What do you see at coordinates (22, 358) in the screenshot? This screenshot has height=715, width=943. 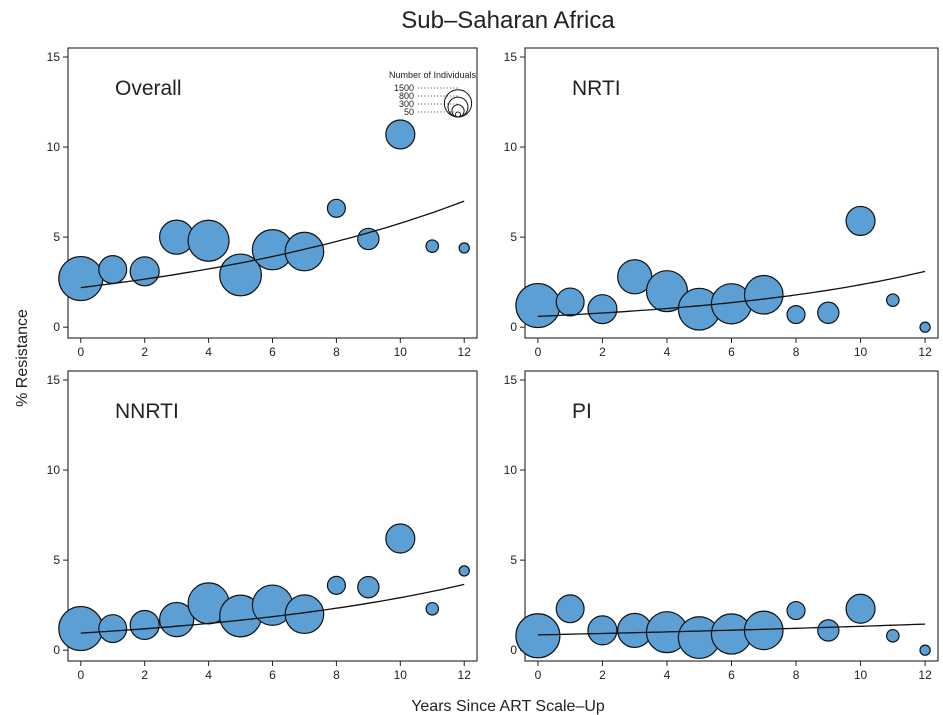 I see `y-axis-title: % Resistance` at bounding box center [22, 358].